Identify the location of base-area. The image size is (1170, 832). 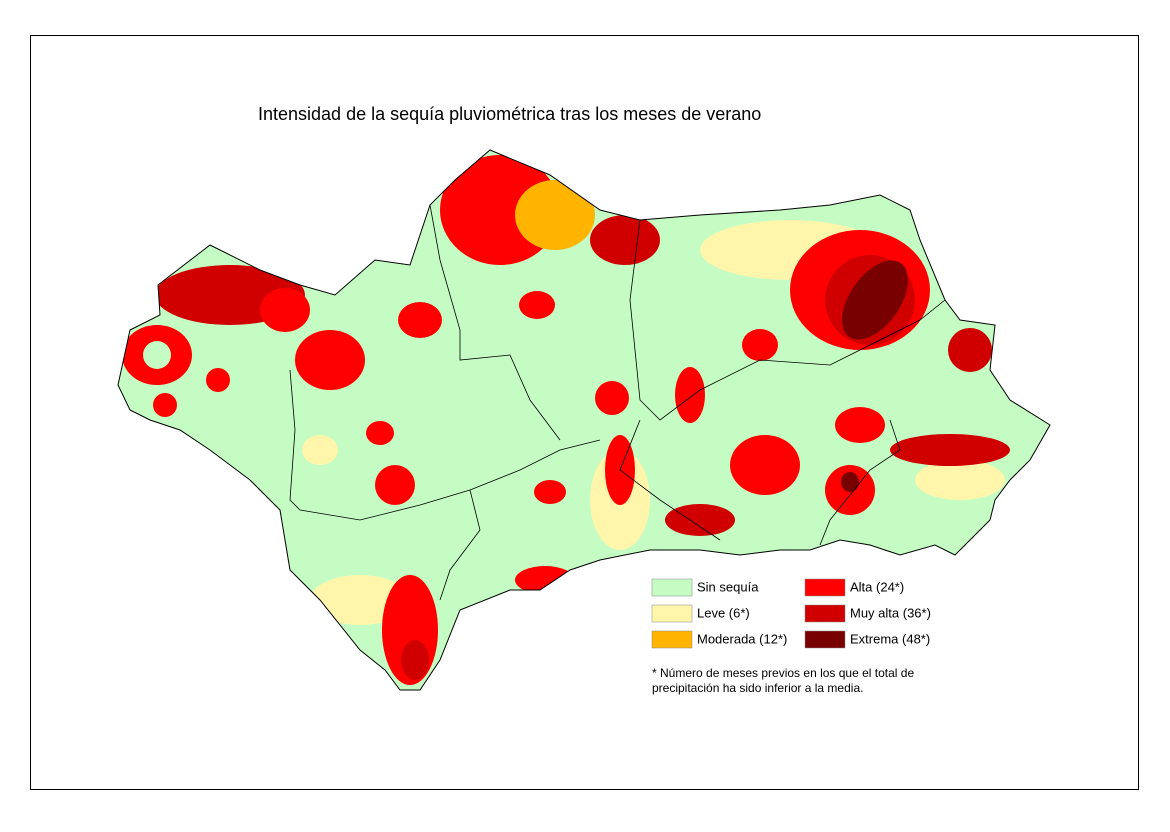
(157, 355).